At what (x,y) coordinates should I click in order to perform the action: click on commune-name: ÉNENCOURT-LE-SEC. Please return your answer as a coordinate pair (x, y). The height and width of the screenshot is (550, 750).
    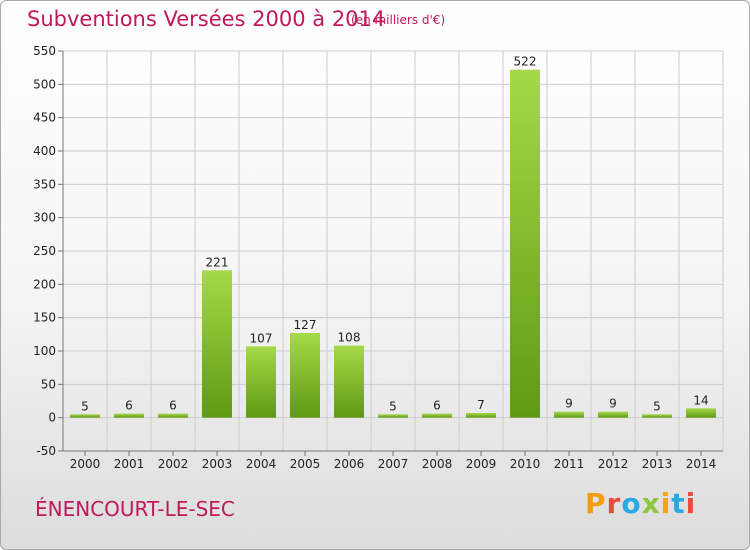
    Looking at the image, I should click on (135, 509).